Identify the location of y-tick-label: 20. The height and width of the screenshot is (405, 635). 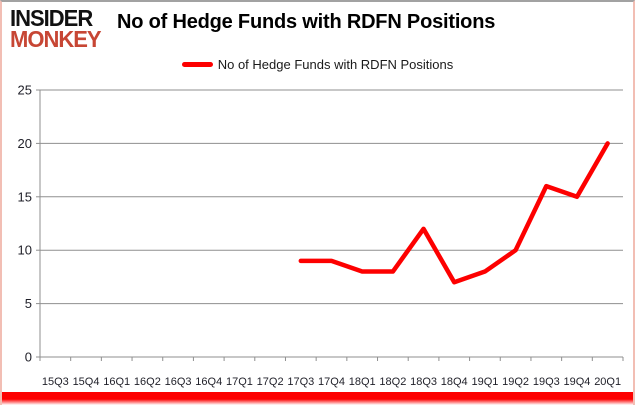
(25, 143).